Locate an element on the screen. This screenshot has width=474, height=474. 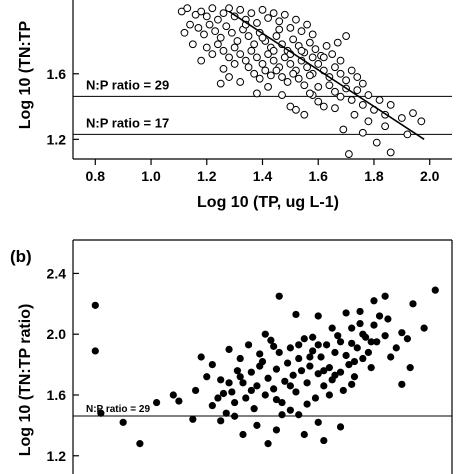
panel-a-x-ticks: 0.8 1.0 1.2 1.4 1.6 1.8 2.0 is located at coordinates (263, 171).